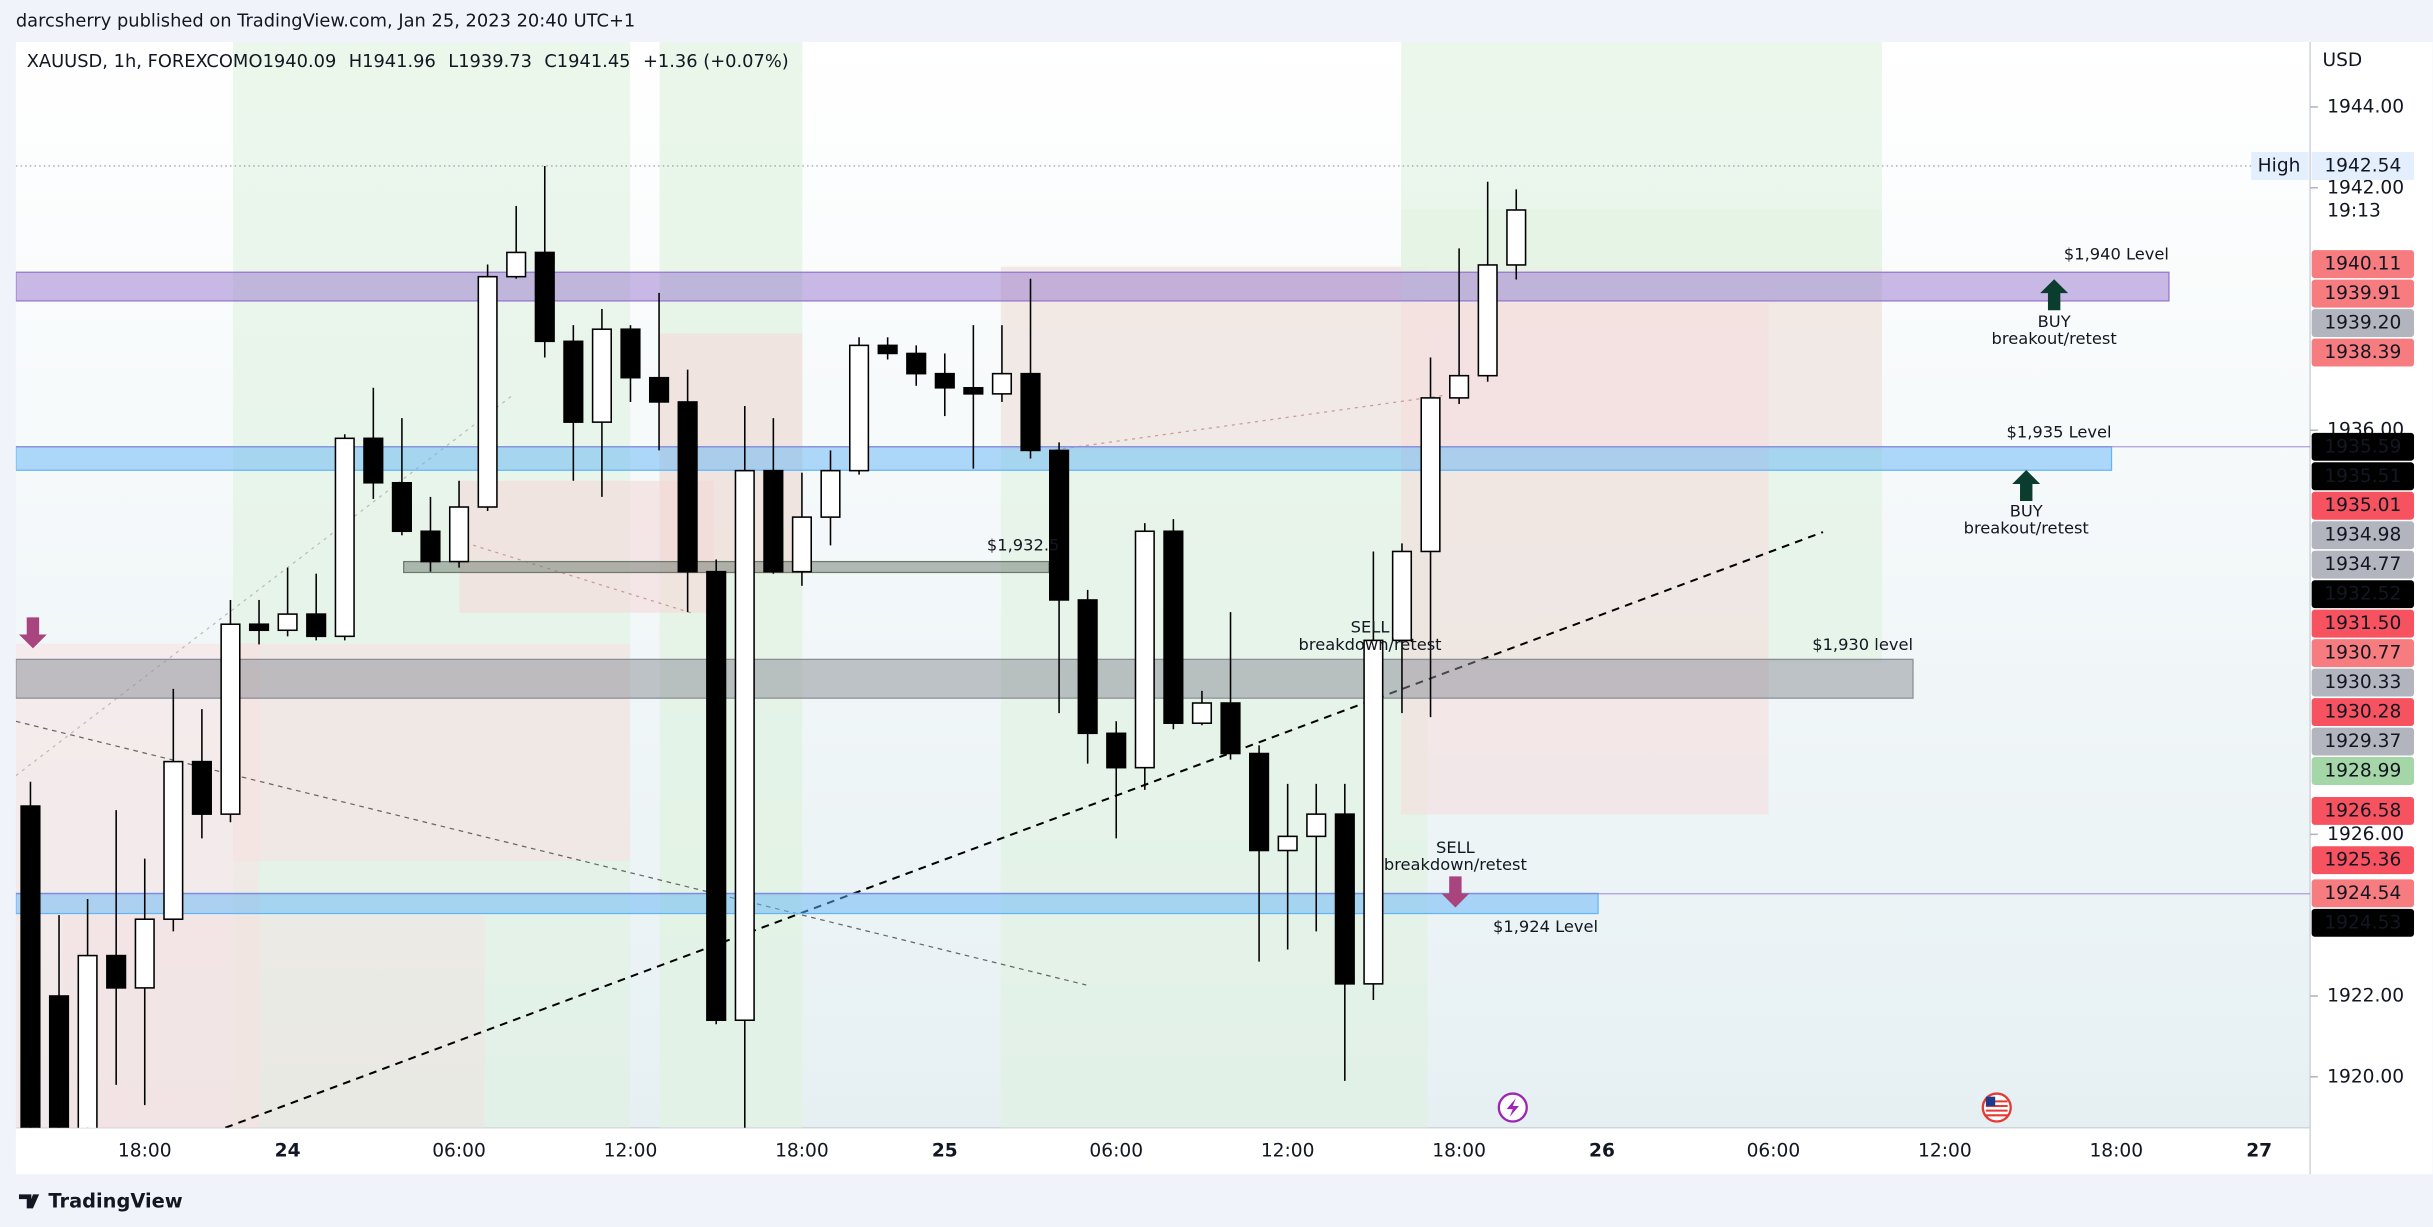  I want to click on level-label: $1,924 Level, so click(1545, 926).